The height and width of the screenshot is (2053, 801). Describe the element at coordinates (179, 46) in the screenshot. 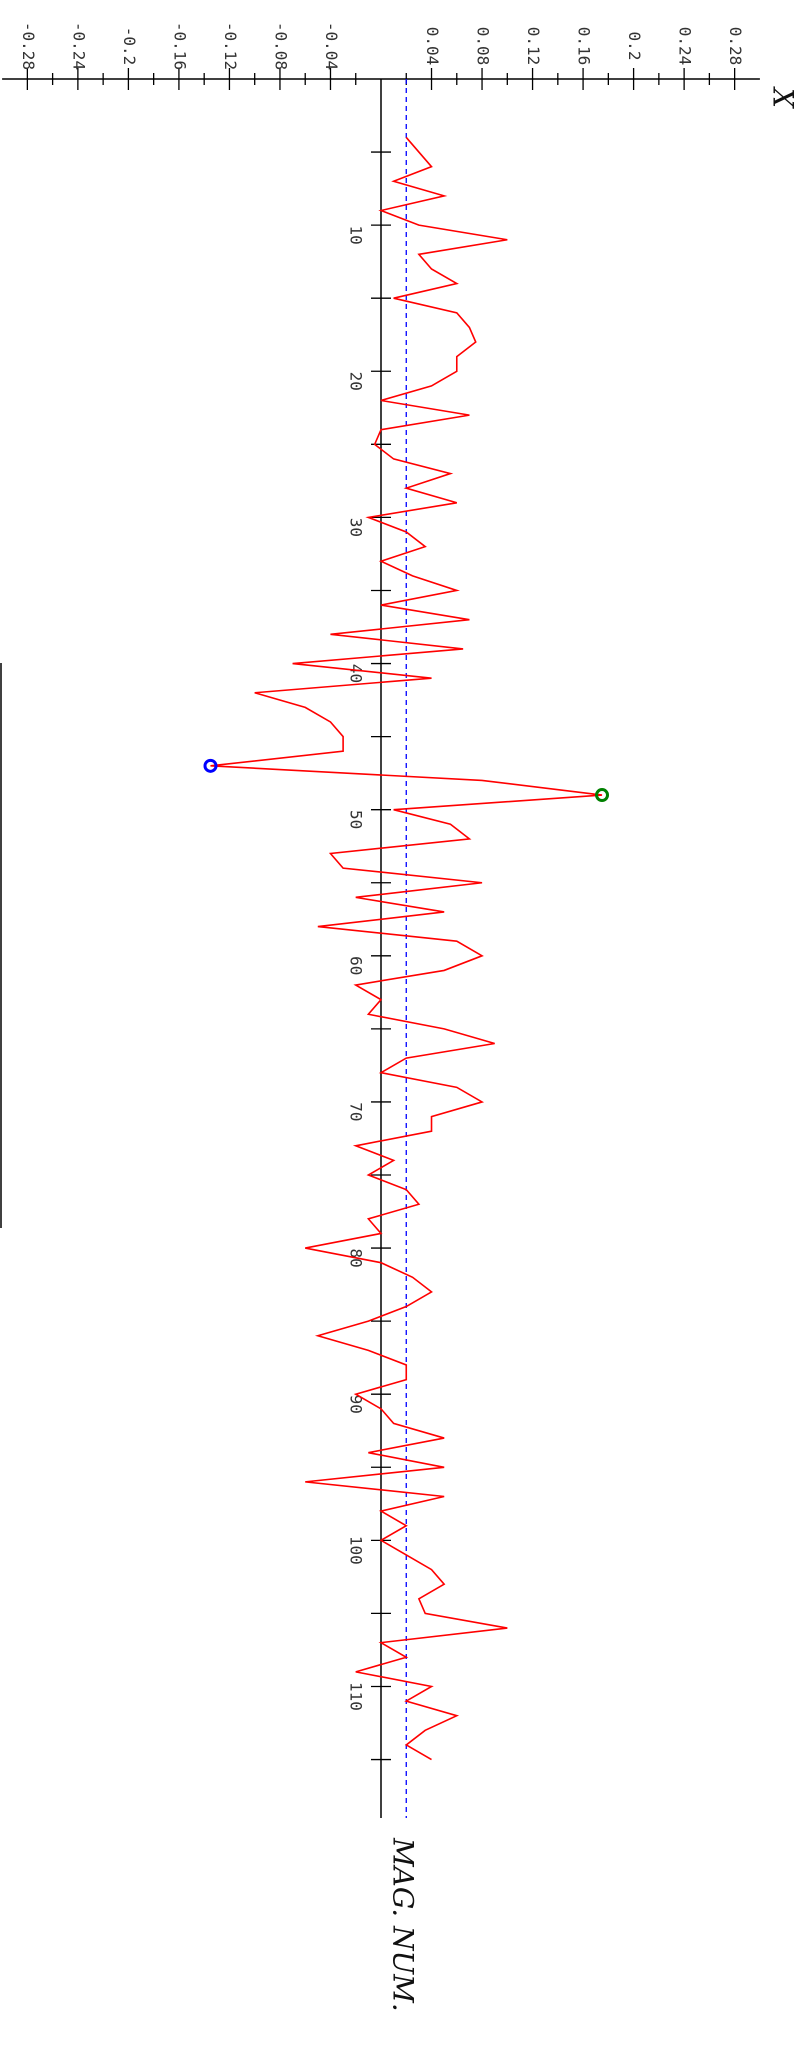

I see `y-tick-label: -0.16` at that location.